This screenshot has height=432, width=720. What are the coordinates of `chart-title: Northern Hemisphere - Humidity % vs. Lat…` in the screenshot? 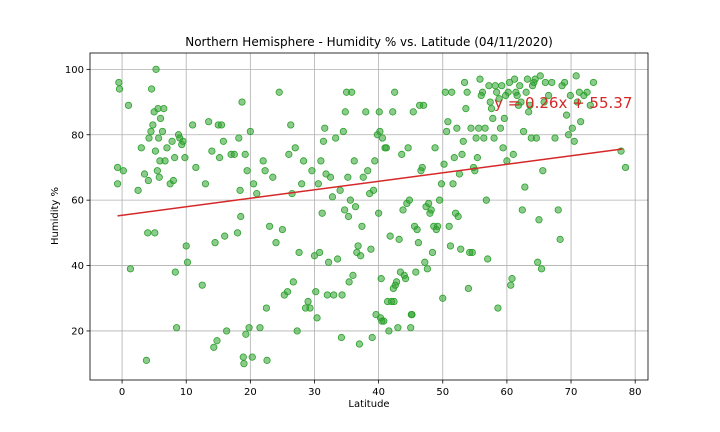 It's located at (369, 42).